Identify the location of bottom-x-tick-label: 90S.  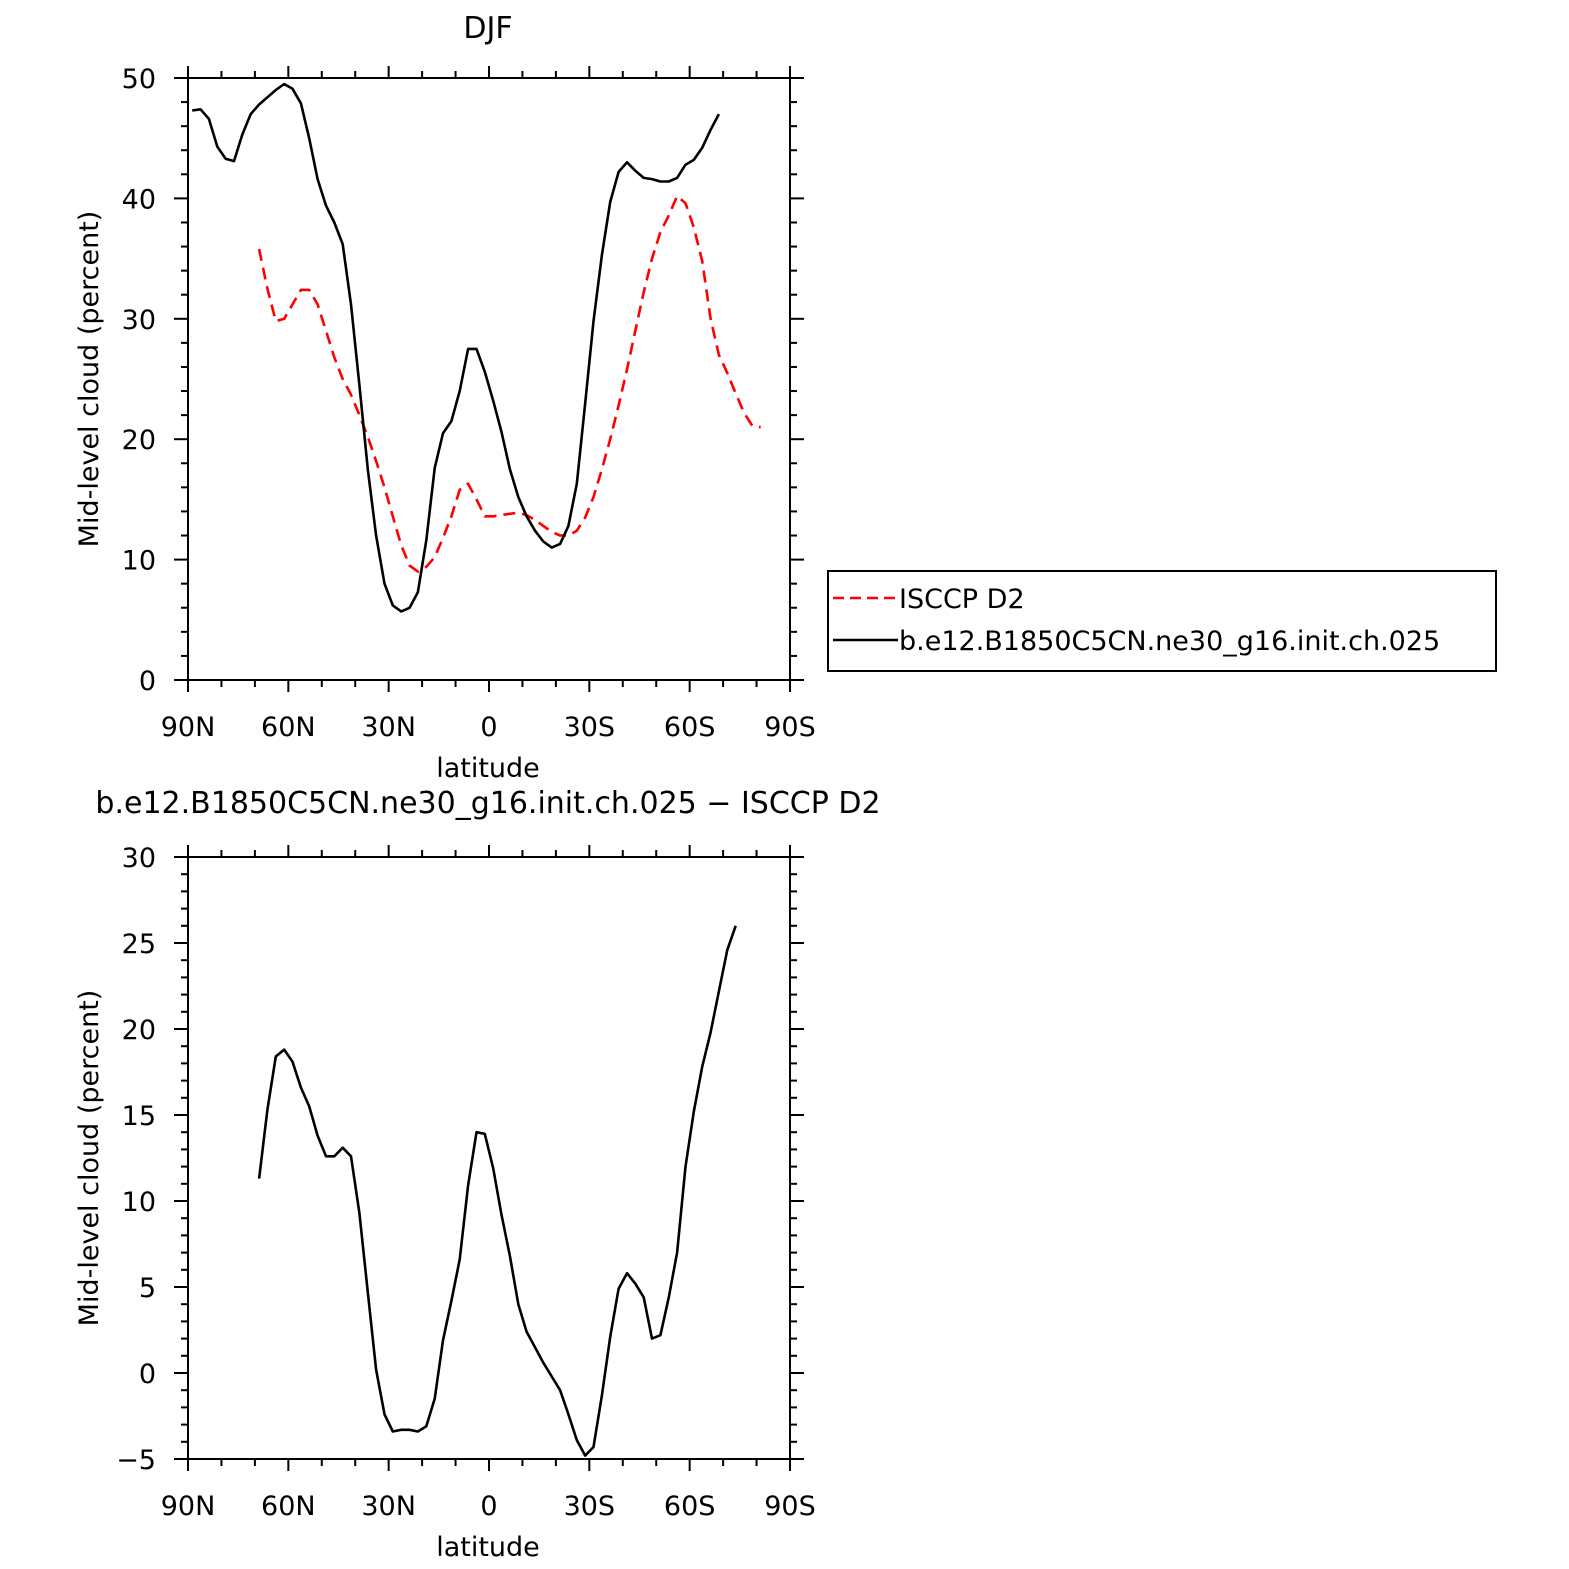
(790, 1506).